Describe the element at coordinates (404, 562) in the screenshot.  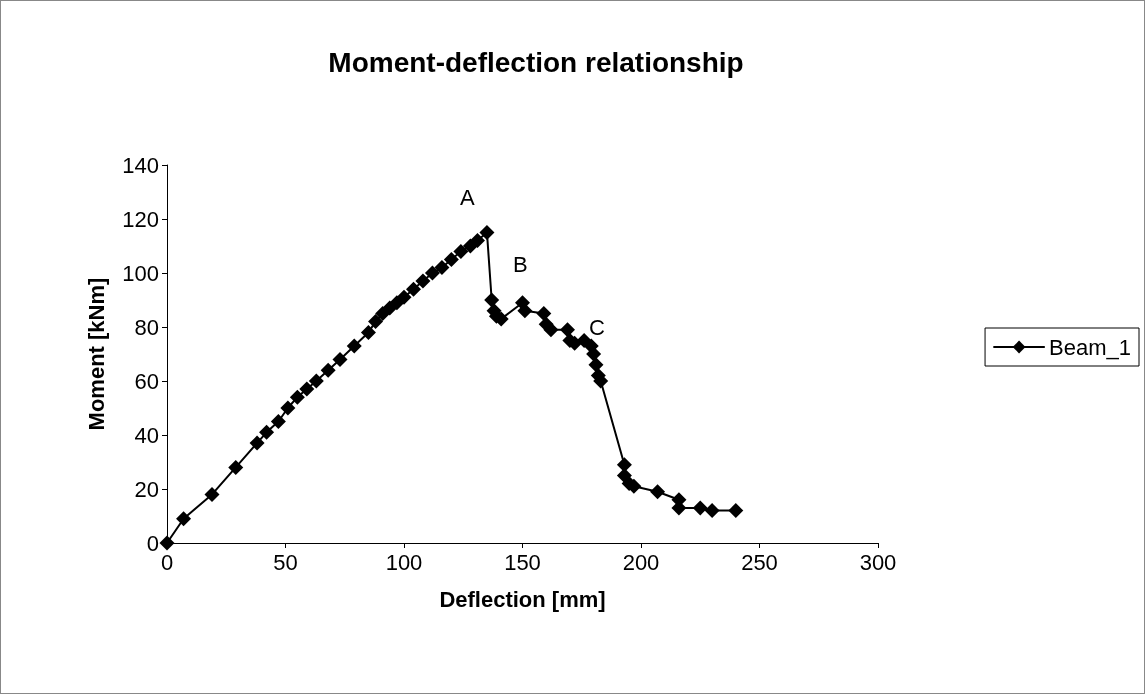
I see `x-tick-label: 100` at that location.